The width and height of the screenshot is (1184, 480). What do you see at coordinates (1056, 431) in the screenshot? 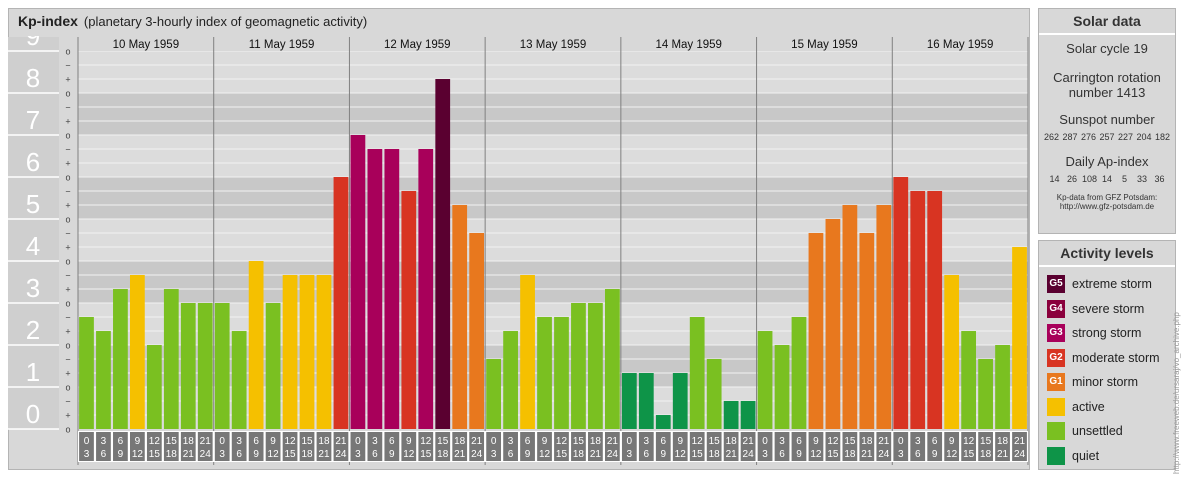
I see `legend-swatch` at bounding box center [1056, 431].